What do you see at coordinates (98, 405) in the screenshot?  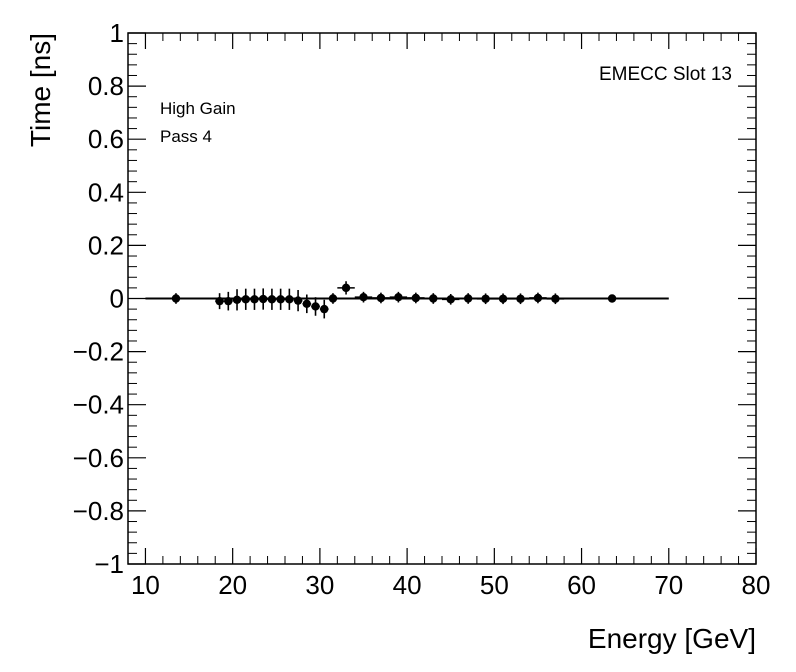 I see `y-tick-label: −0.4` at bounding box center [98, 405].